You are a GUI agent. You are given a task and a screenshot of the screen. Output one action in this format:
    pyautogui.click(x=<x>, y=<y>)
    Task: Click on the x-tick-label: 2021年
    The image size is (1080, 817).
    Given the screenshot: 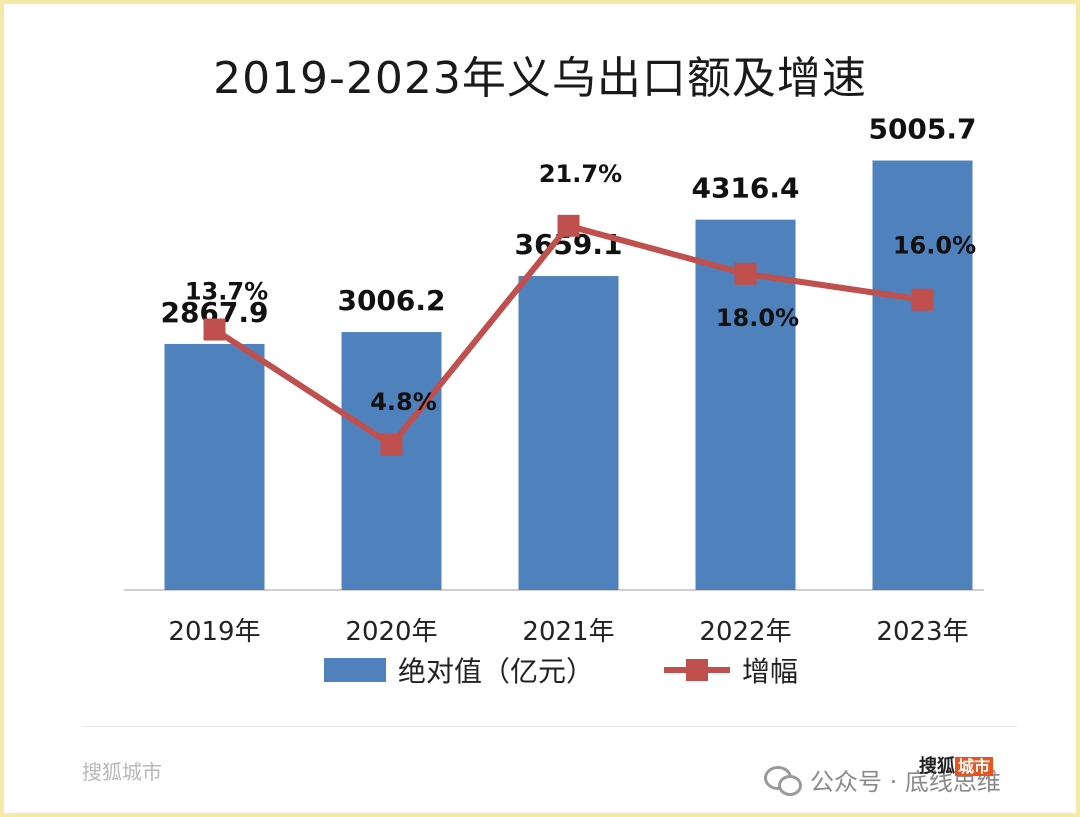 What is the action you would take?
    pyautogui.click(x=568, y=632)
    